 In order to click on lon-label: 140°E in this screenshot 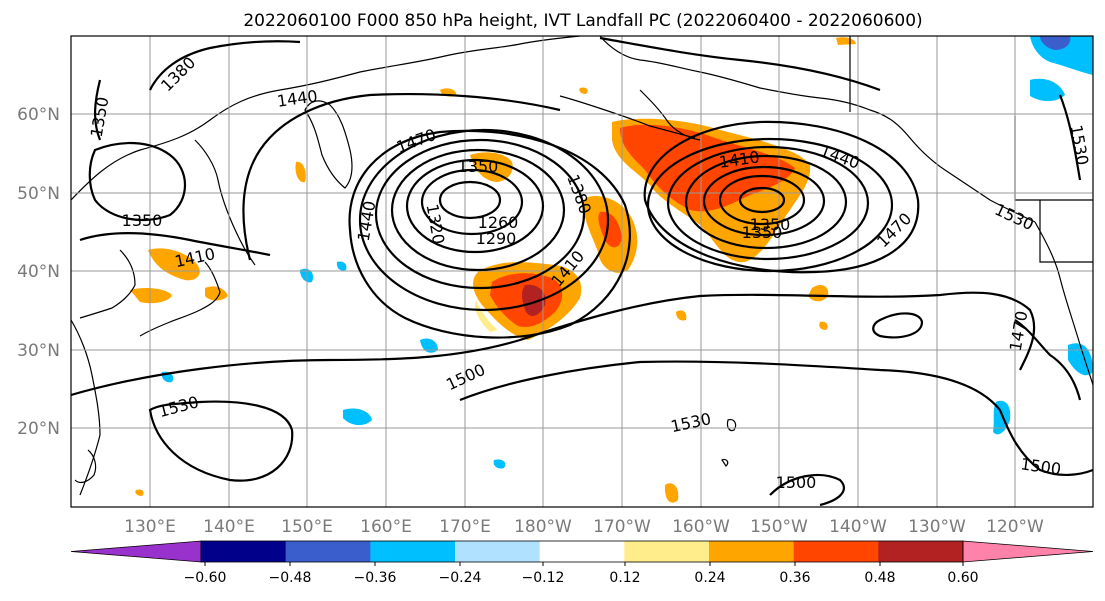, I will do `click(229, 527)`.